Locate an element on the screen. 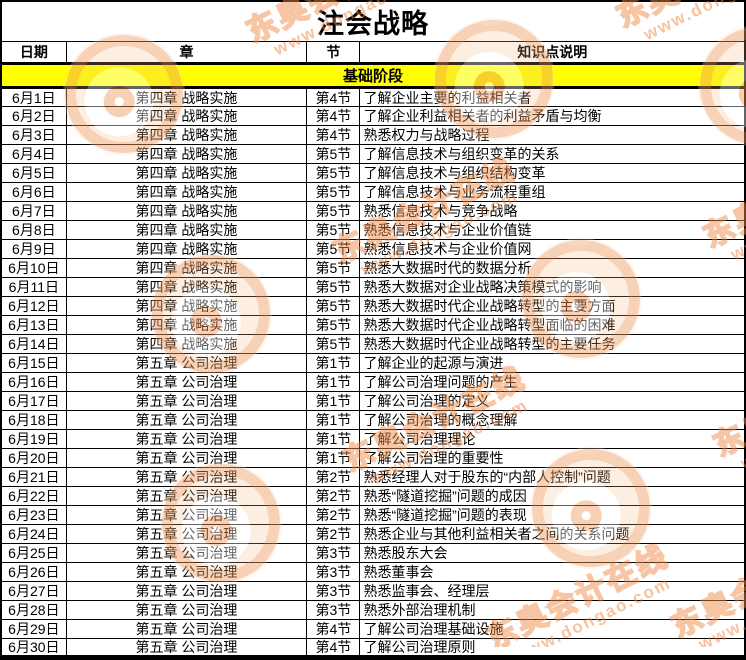  knowledge-cell: 熟悉“隧道挖掘”问题的表现 is located at coordinates (552, 515).